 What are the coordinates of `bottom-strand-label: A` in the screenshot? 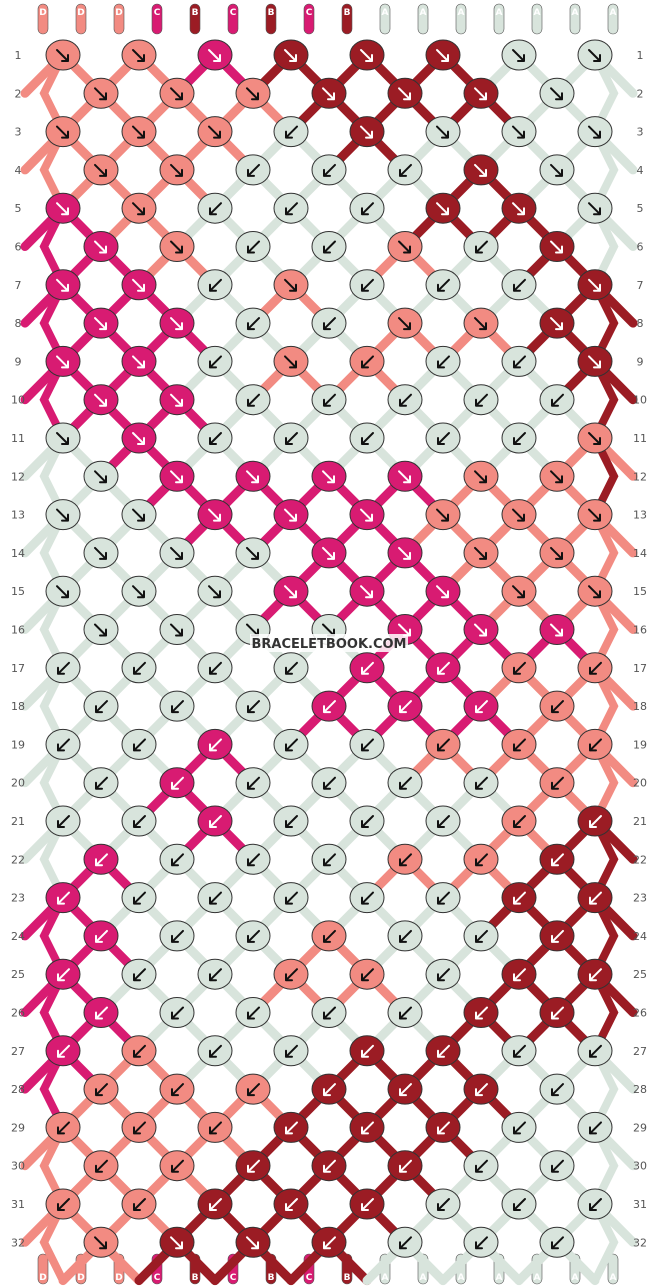 It's located at (461, 1278).